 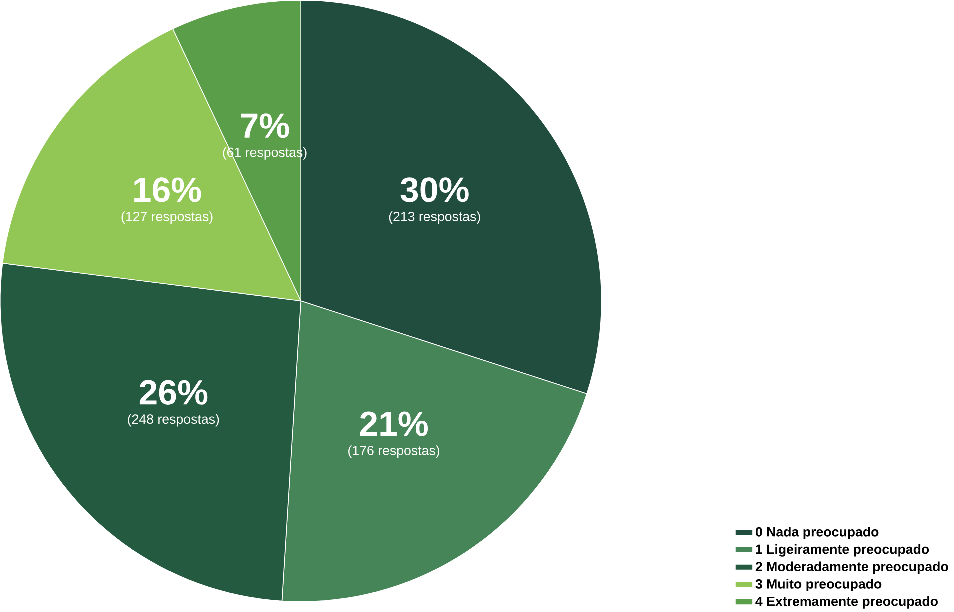 I want to click on text: (248 respostas), so click(x=174, y=420).